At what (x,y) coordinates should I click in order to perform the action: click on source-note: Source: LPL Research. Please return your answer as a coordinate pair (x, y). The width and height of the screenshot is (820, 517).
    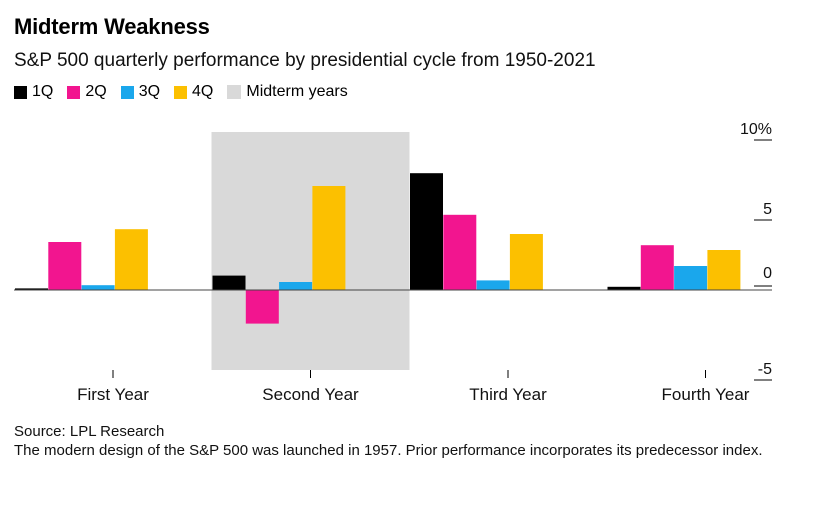
    Looking at the image, I should click on (89, 431).